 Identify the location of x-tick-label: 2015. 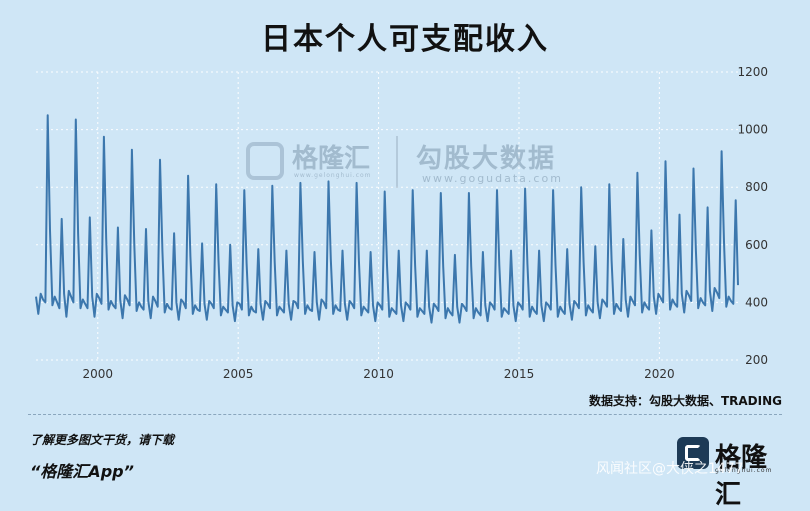
(519, 374).